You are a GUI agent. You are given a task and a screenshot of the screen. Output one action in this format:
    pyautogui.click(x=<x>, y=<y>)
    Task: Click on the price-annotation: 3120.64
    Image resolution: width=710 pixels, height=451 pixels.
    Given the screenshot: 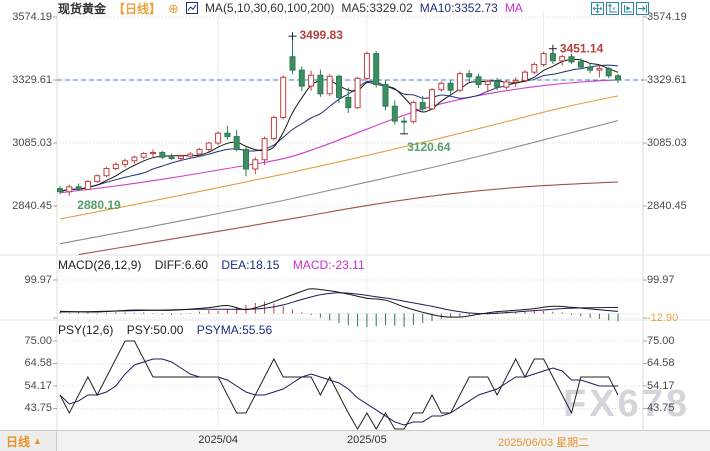 What is the action you would take?
    pyautogui.click(x=429, y=147)
    